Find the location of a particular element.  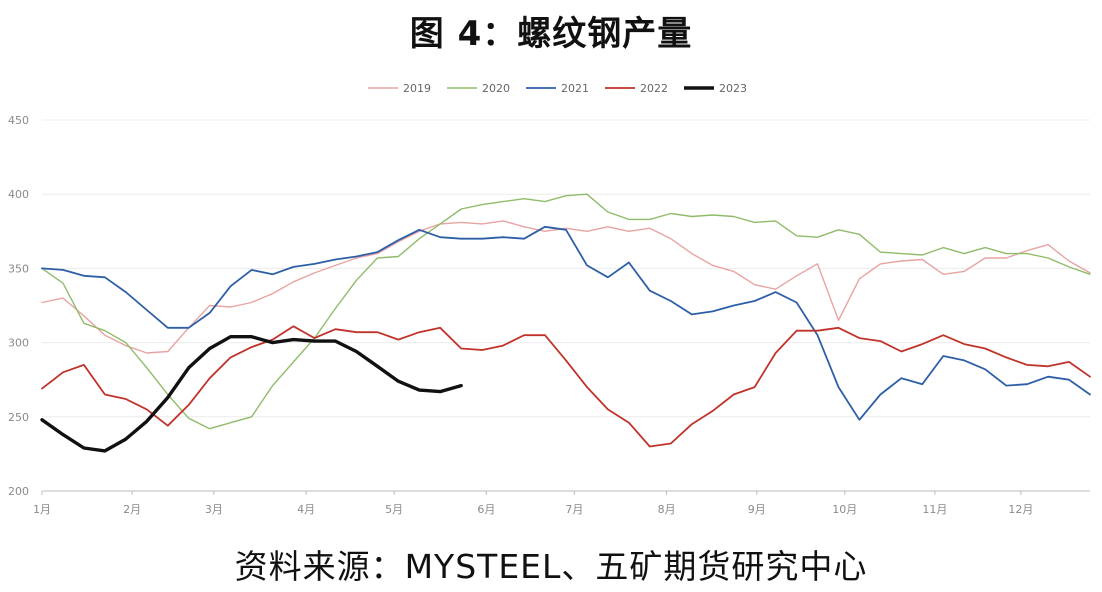

x-tick-label: 7月 is located at coordinates (574, 509).